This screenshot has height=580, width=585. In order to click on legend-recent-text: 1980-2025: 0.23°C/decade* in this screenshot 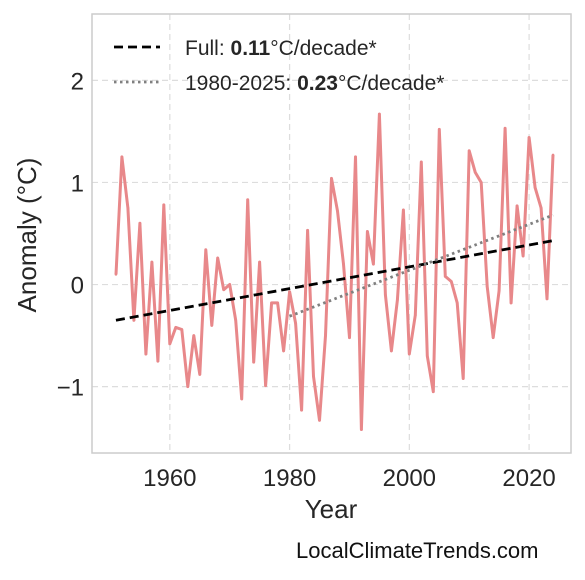, I will do `click(314, 83)`.